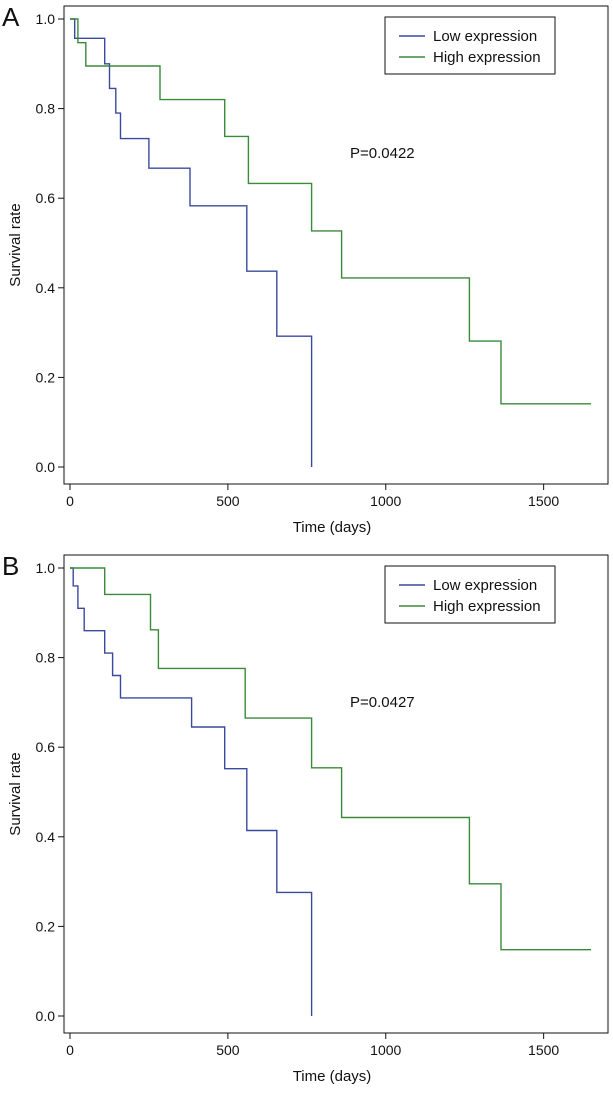 Image resolution: width=613 pixels, height=1098 pixels. What do you see at coordinates (382, 153) in the screenshot?
I see `p-value-annotation: P=0.0422` at bounding box center [382, 153].